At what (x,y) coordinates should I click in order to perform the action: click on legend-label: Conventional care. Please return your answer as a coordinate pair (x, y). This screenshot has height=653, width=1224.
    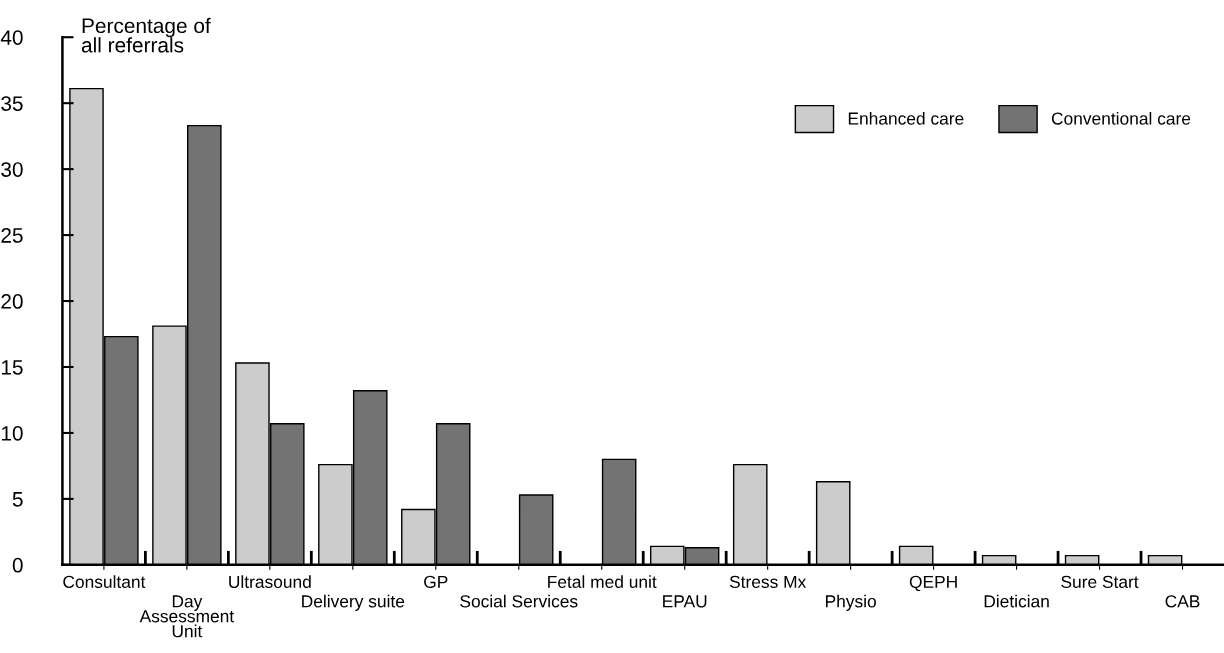
    Looking at the image, I should click on (1121, 118).